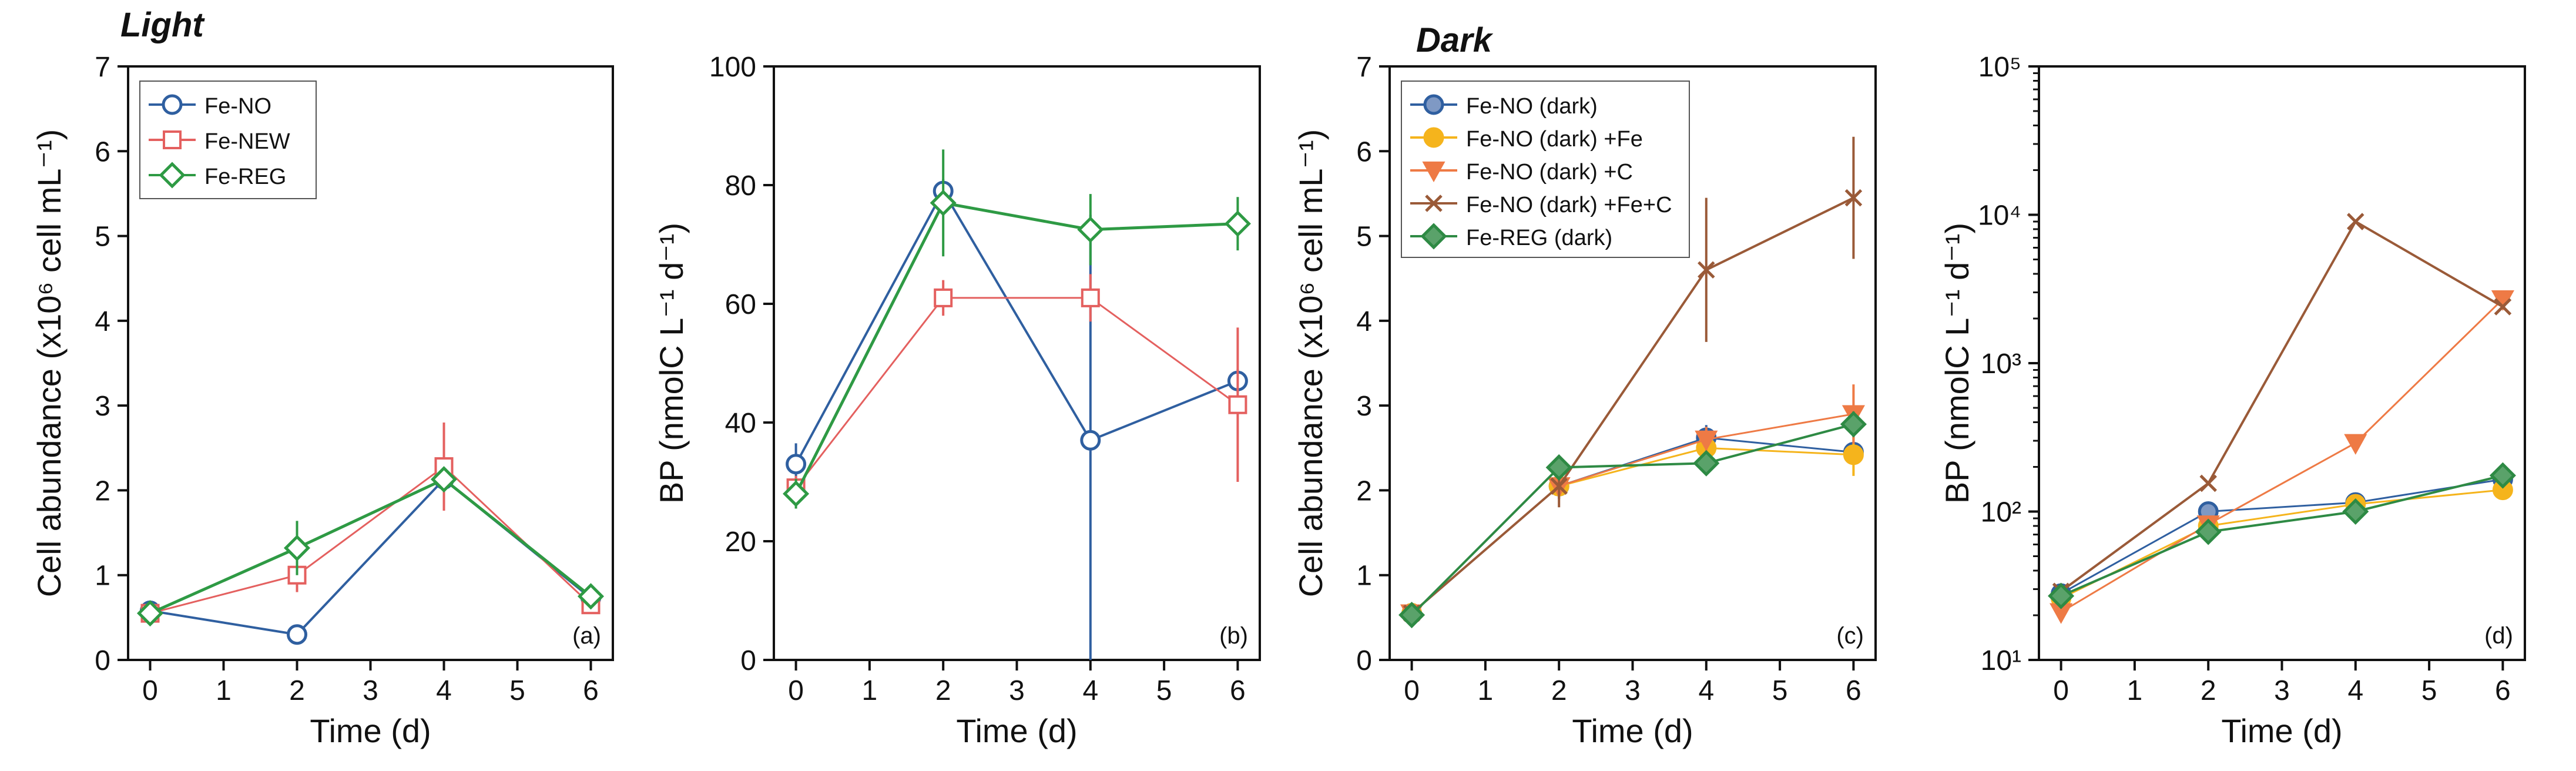  I want to click on y-tick-label: 5, so click(103, 237).